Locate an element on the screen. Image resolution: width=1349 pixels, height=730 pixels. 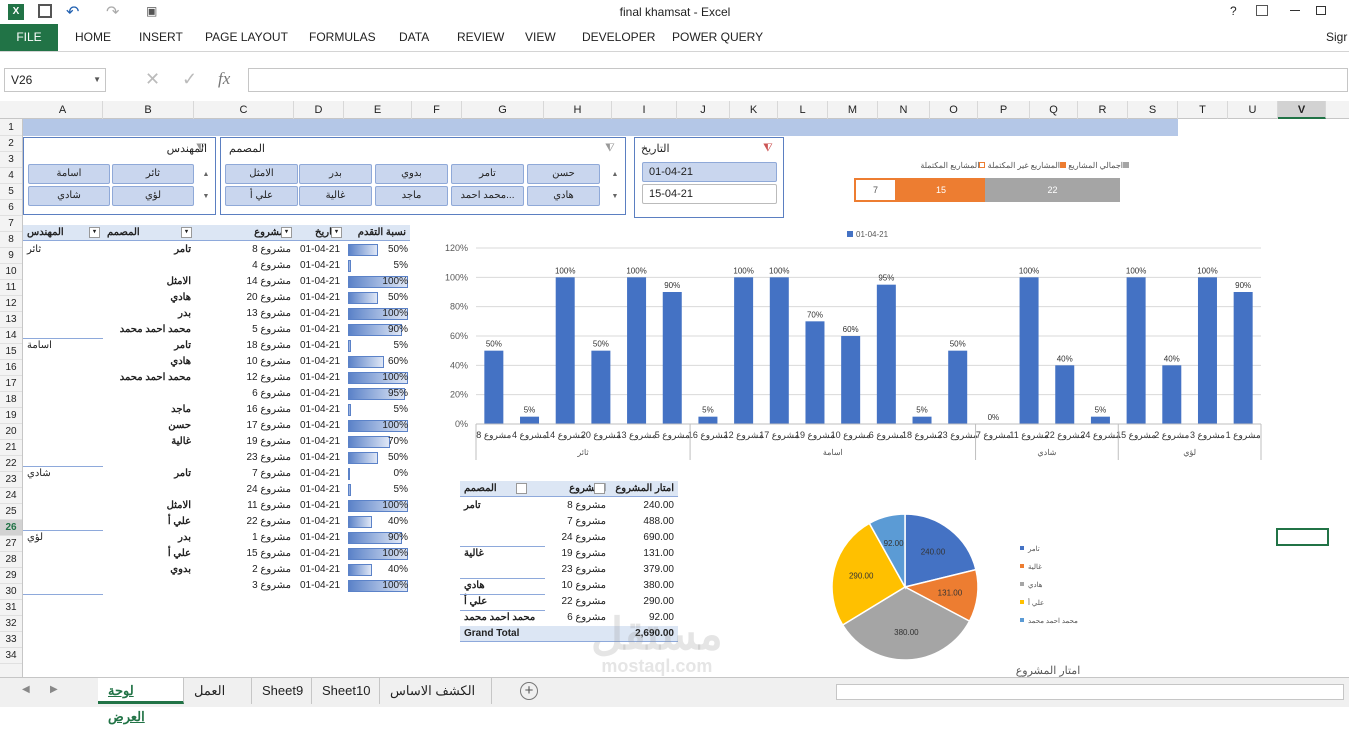
column-header: R is located at coordinates (1103, 110).